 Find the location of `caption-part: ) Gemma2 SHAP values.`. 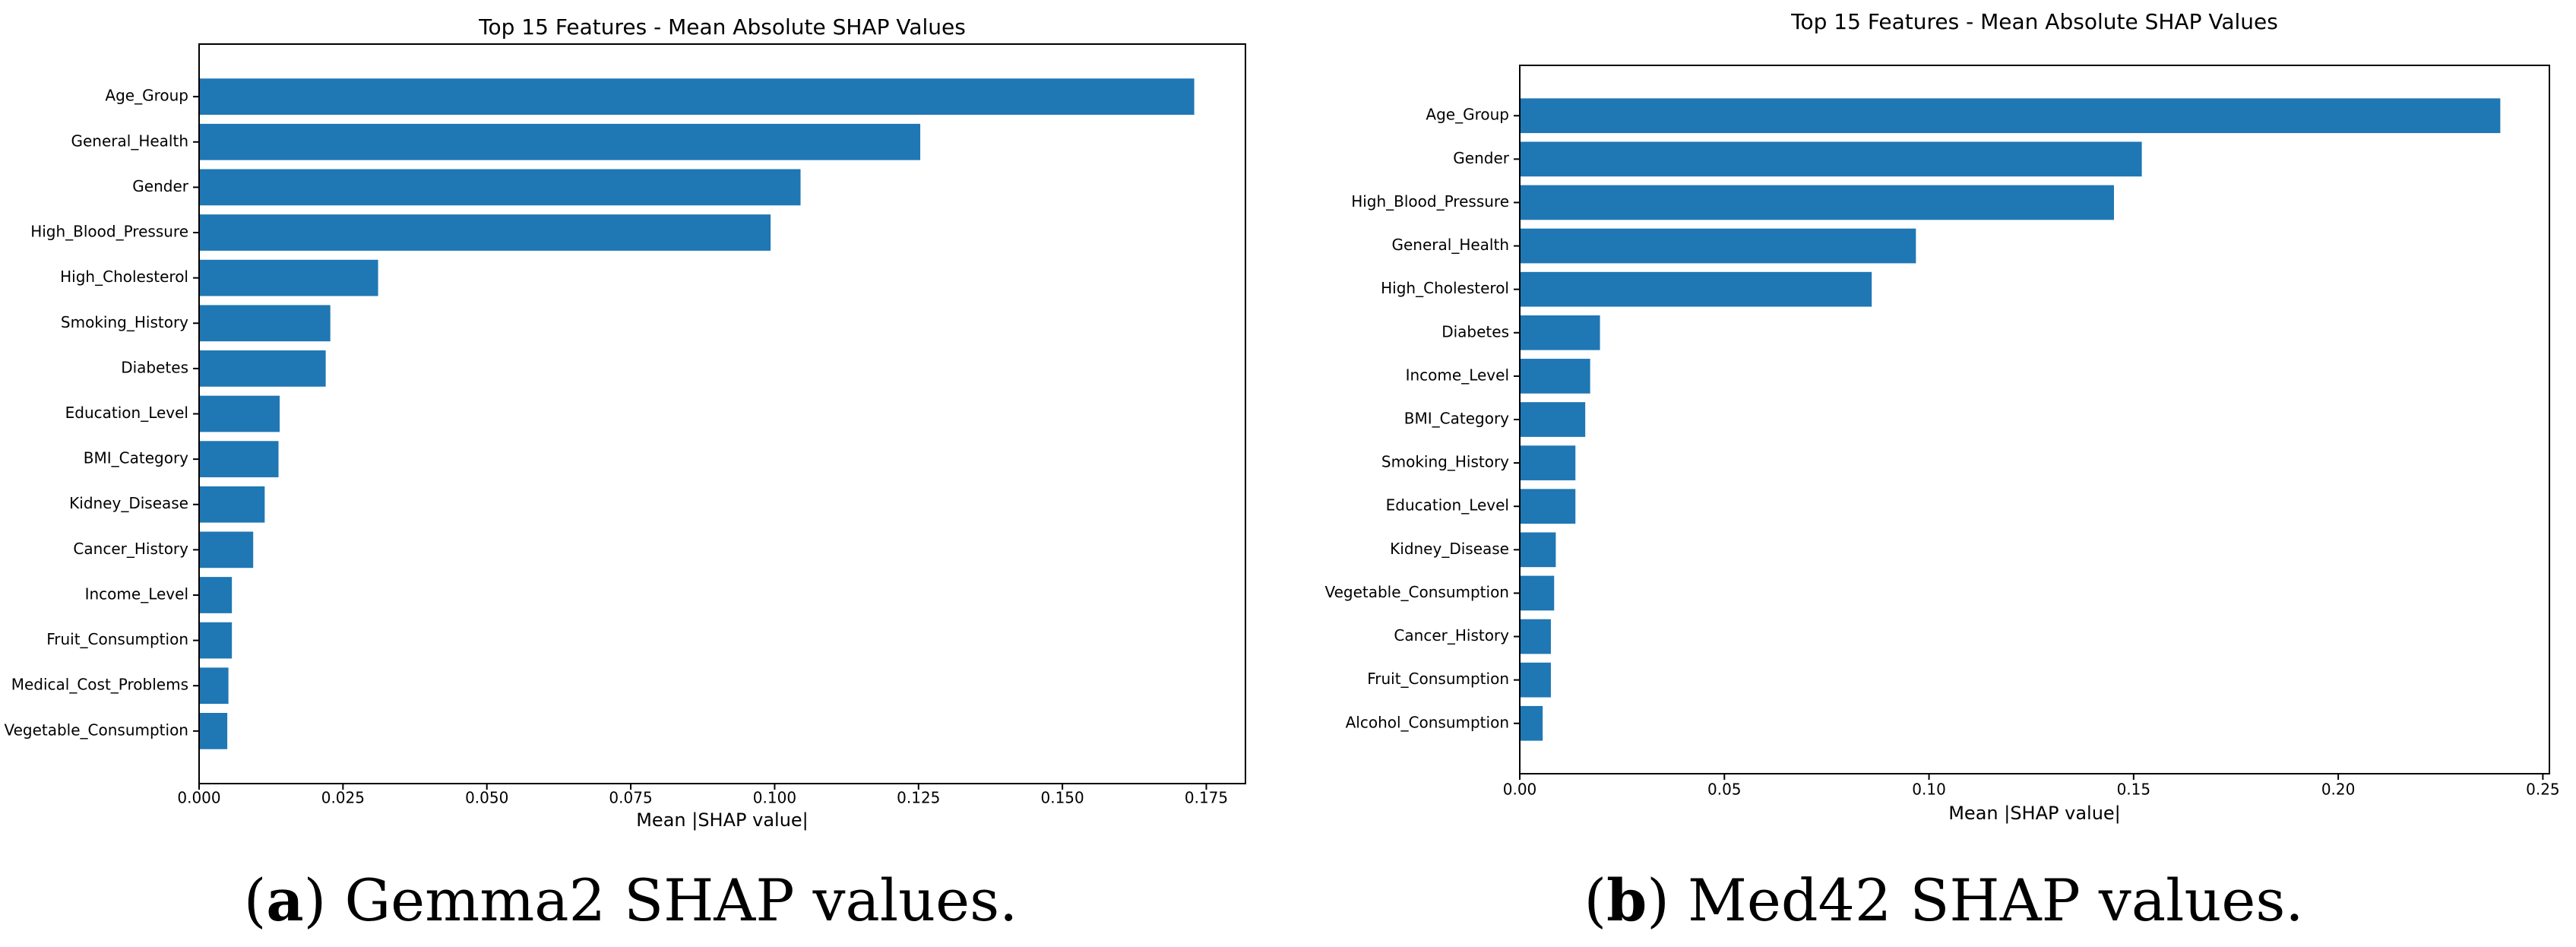

caption-part: ) Gemma2 SHAP values. is located at coordinates (661, 900).